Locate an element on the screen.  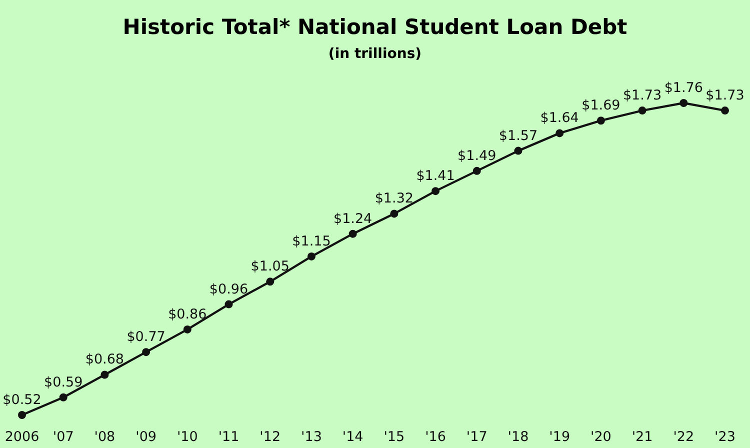
data-label: $1.64 is located at coordinates (559, 118).